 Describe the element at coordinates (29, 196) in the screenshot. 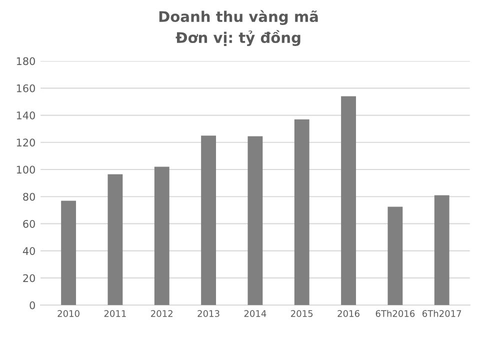

I see `y-tick-label: 80` at that location.